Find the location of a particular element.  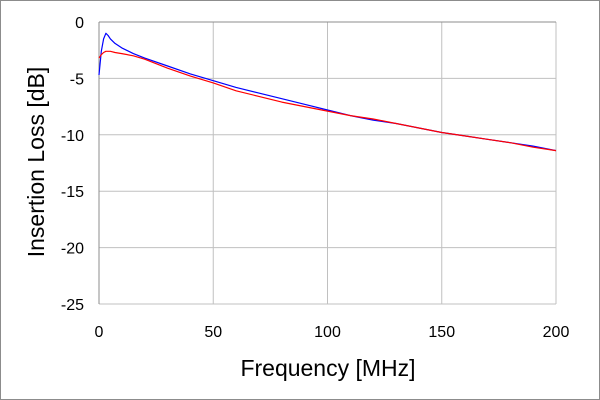

y-tick-labels: 0 -5 -10 -15 -20 -25 is located at coordinates (72, 164).